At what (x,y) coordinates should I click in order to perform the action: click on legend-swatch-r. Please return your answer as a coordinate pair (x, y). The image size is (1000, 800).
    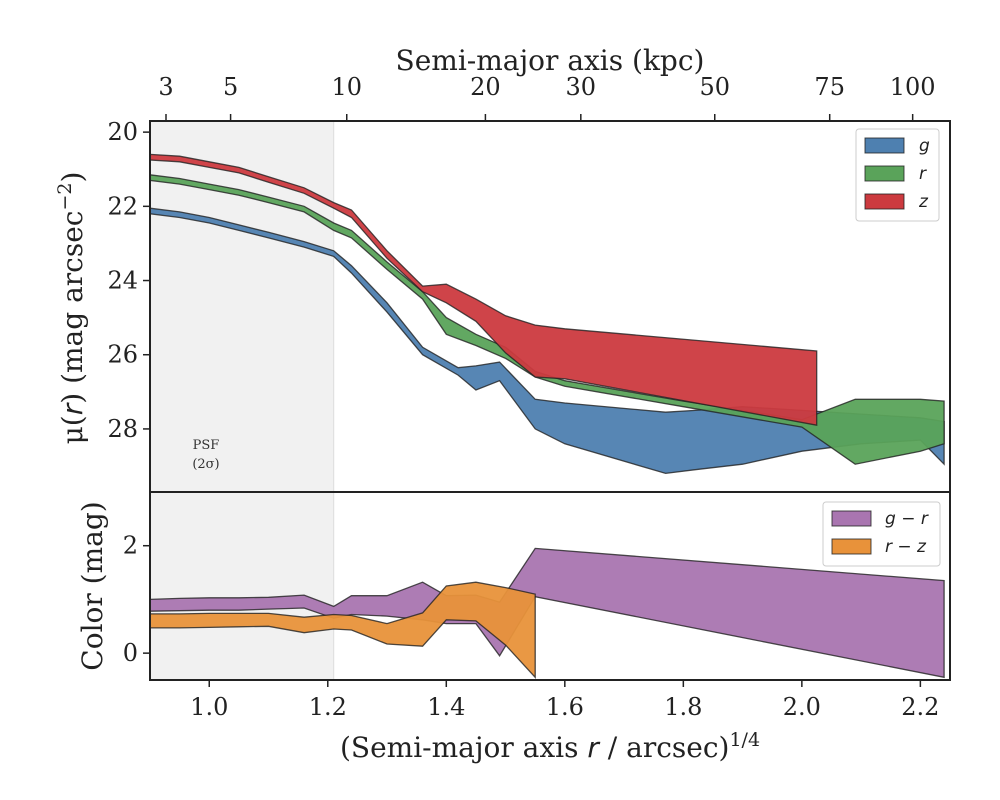
    Looking at the image, I should click on (884, 173).